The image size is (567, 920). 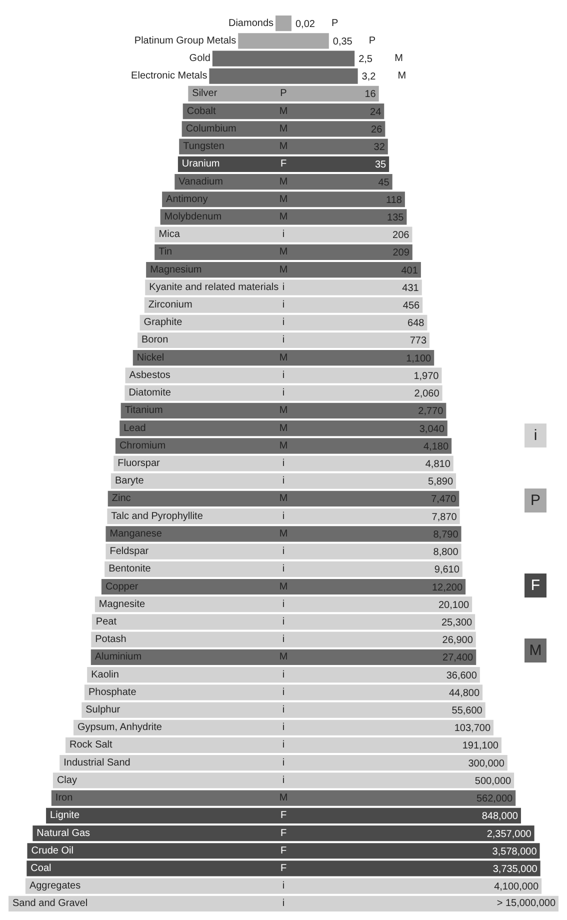 I want to click on category-label: Zinc, so click(x=121, y=498).